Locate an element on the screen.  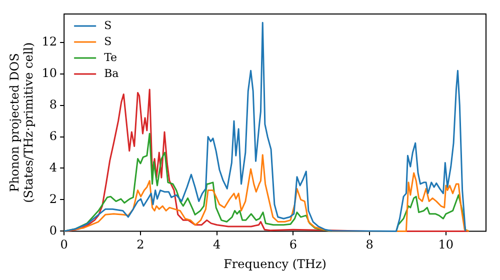
x-axis-title: Frequency (THz) is located at coordinates (275, 263).